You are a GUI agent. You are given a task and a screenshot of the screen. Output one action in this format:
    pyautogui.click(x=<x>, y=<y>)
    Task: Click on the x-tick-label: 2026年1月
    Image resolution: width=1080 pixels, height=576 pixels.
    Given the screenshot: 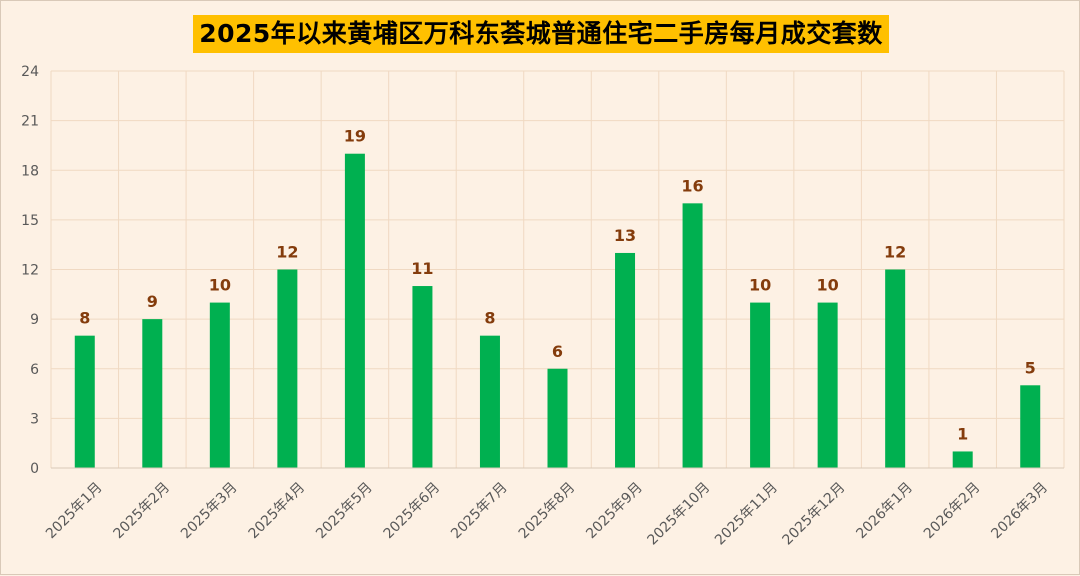 What is the action you would take?
    pyautogui.click(x=884, y=511)
    